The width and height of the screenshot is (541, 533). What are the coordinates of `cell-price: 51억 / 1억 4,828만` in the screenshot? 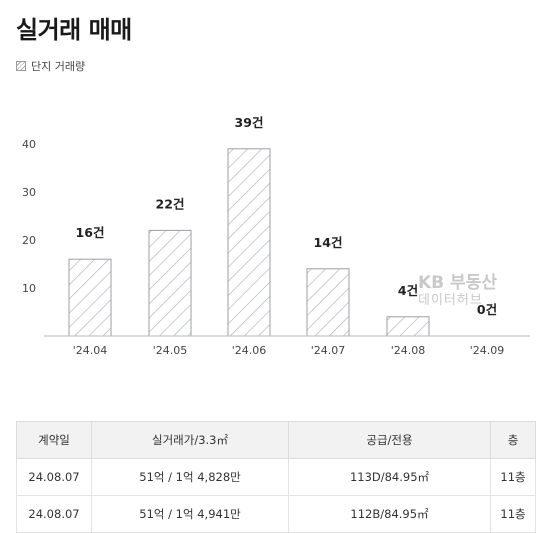 It's located at (190, 477).